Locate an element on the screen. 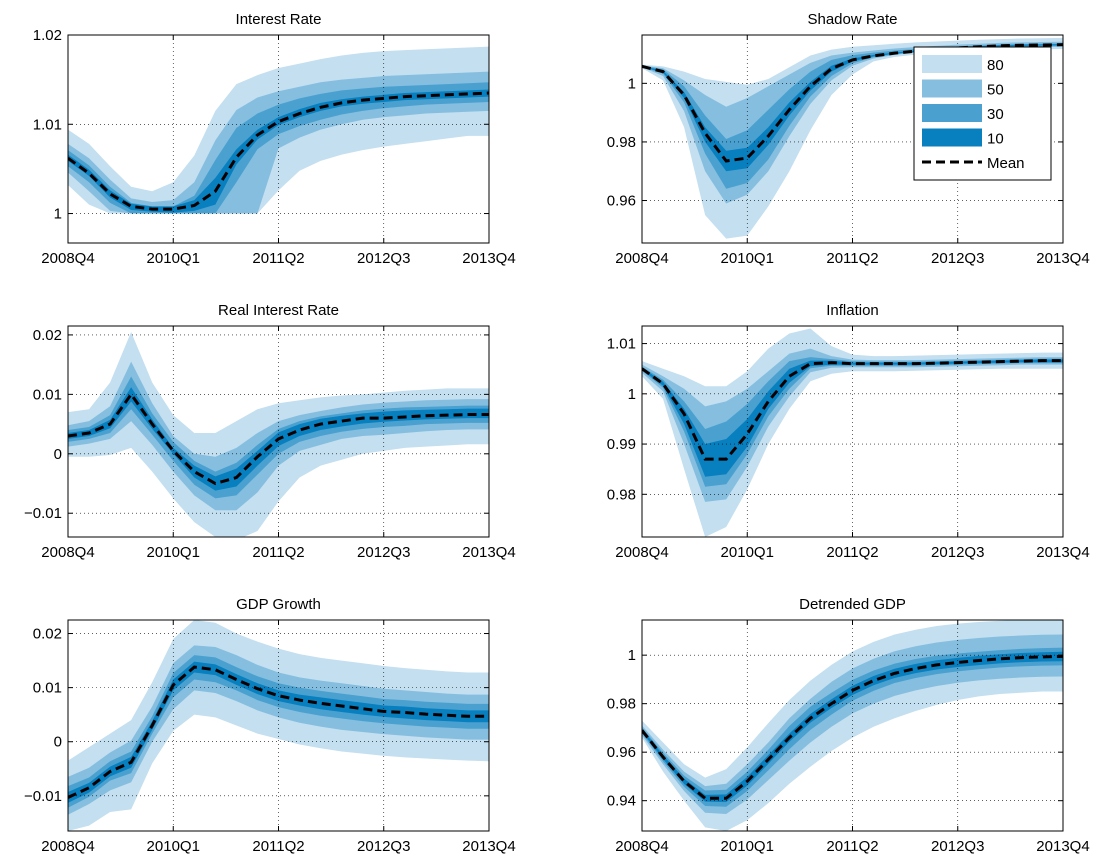 The height and width of the screenshot is (860, 1103). y-tick-label: 1.02 is located at coordinates (47, 35).